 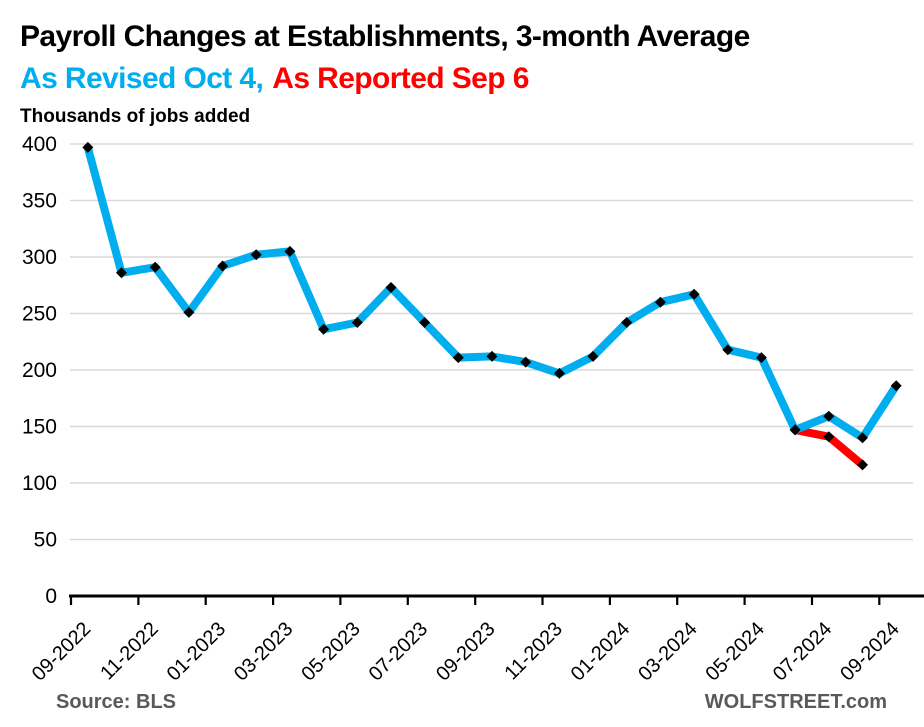 What do you see at coordinates (667, 651) in the screenshot?
I see `x-axis-tick-label: 03-2024` at bounding box center [667, 651].